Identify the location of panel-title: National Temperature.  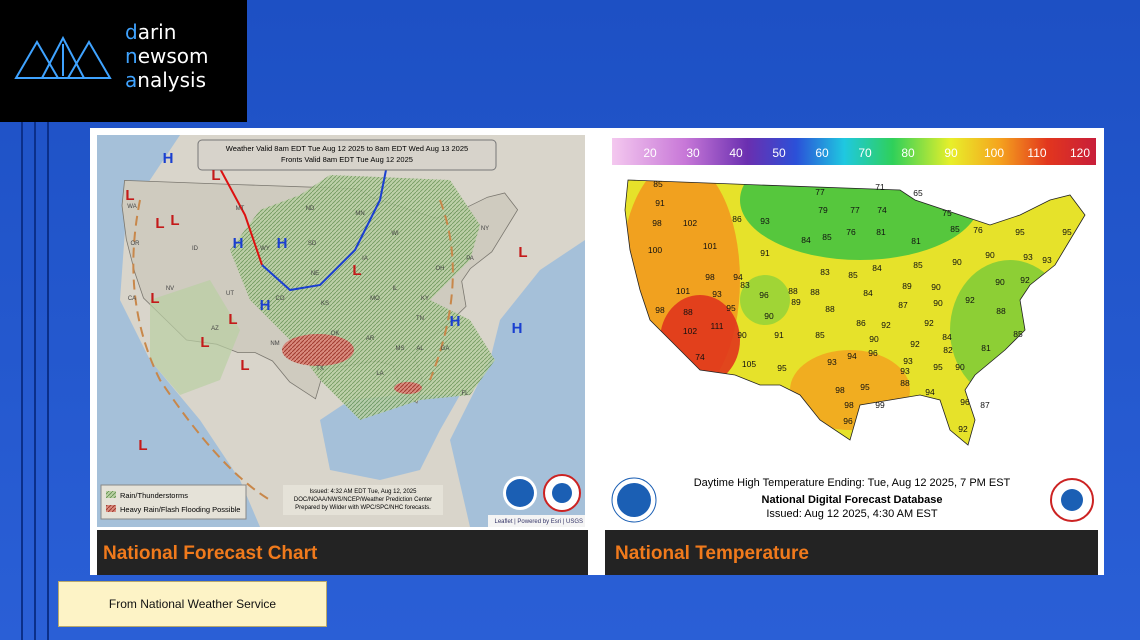
(712, 553).